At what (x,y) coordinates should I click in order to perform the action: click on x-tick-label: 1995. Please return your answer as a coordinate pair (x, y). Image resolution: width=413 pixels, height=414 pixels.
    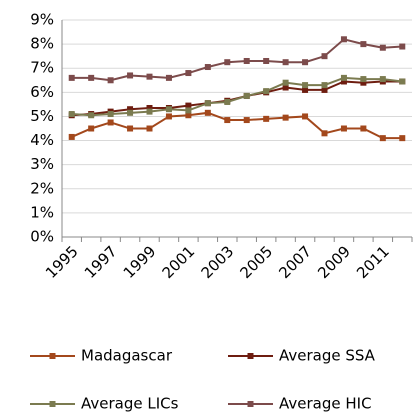
    Looking at the image, I should click on (62, 262).